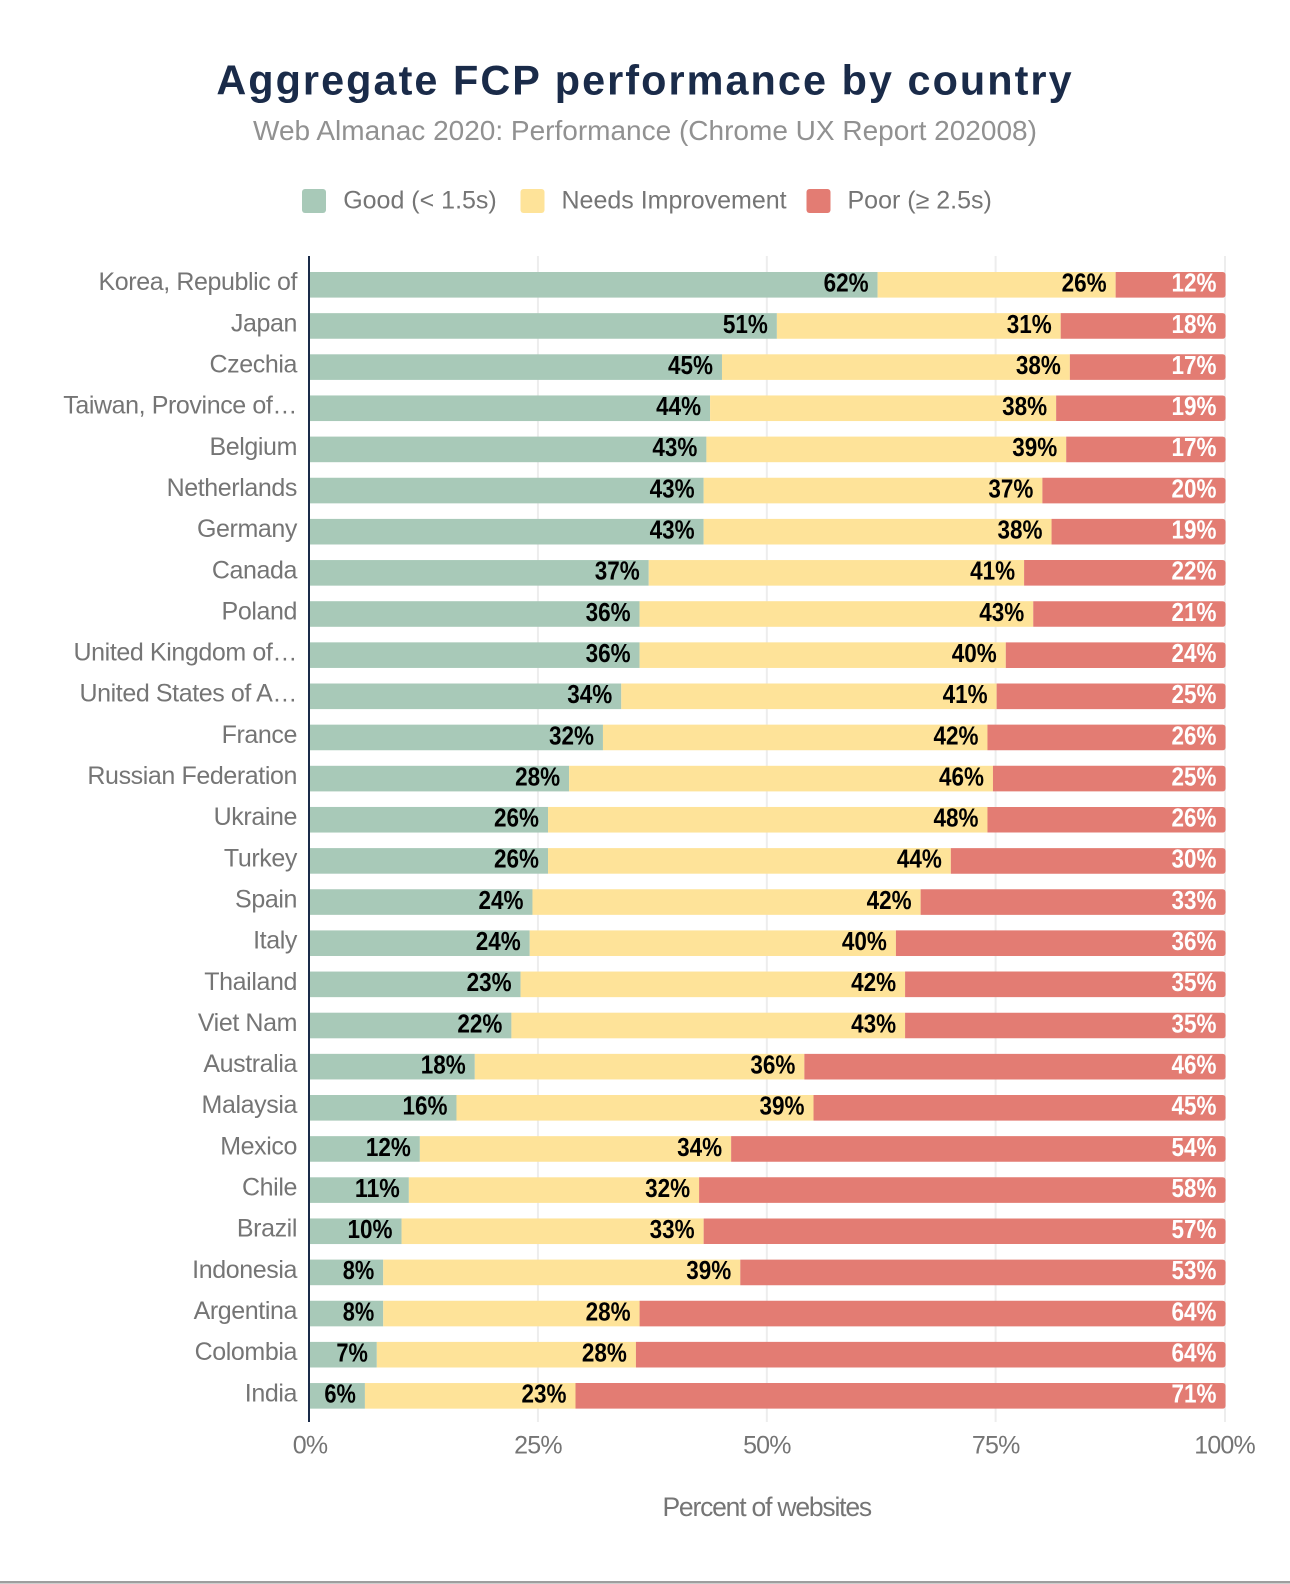 The width and height of the screenshot is (1290, 1584). I want to click on svg-text: 11%, so click(377, 1188).